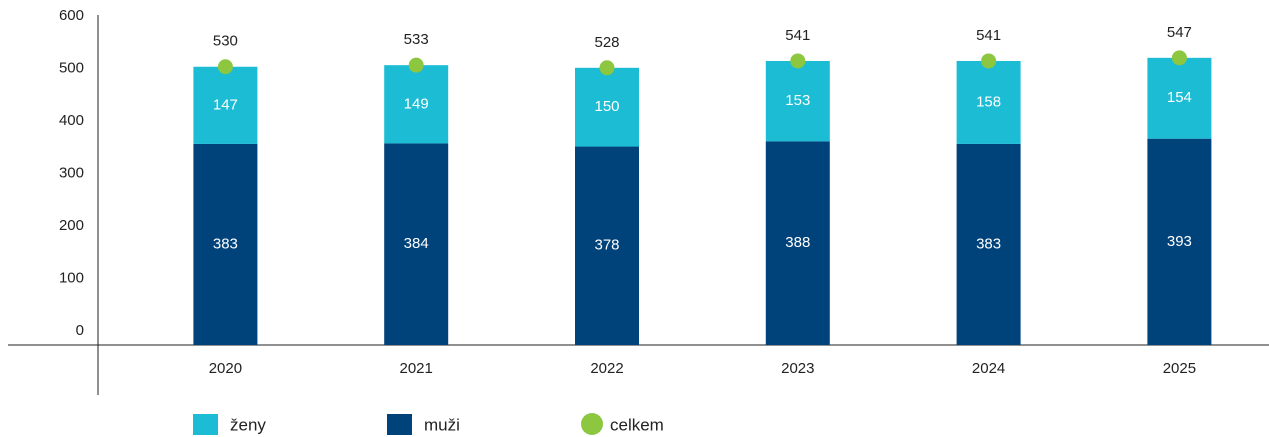  I want to click on legend-label: ženy, so click(248, 424).